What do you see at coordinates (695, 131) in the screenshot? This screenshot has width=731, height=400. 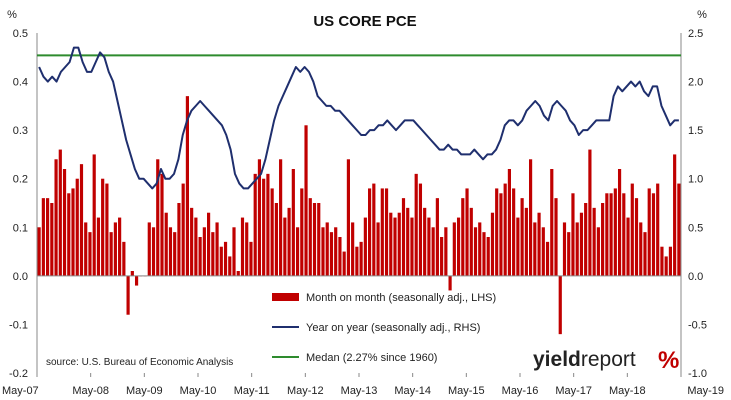 I see `right-tick-label: 1.5` at bounding box center [695, 131].